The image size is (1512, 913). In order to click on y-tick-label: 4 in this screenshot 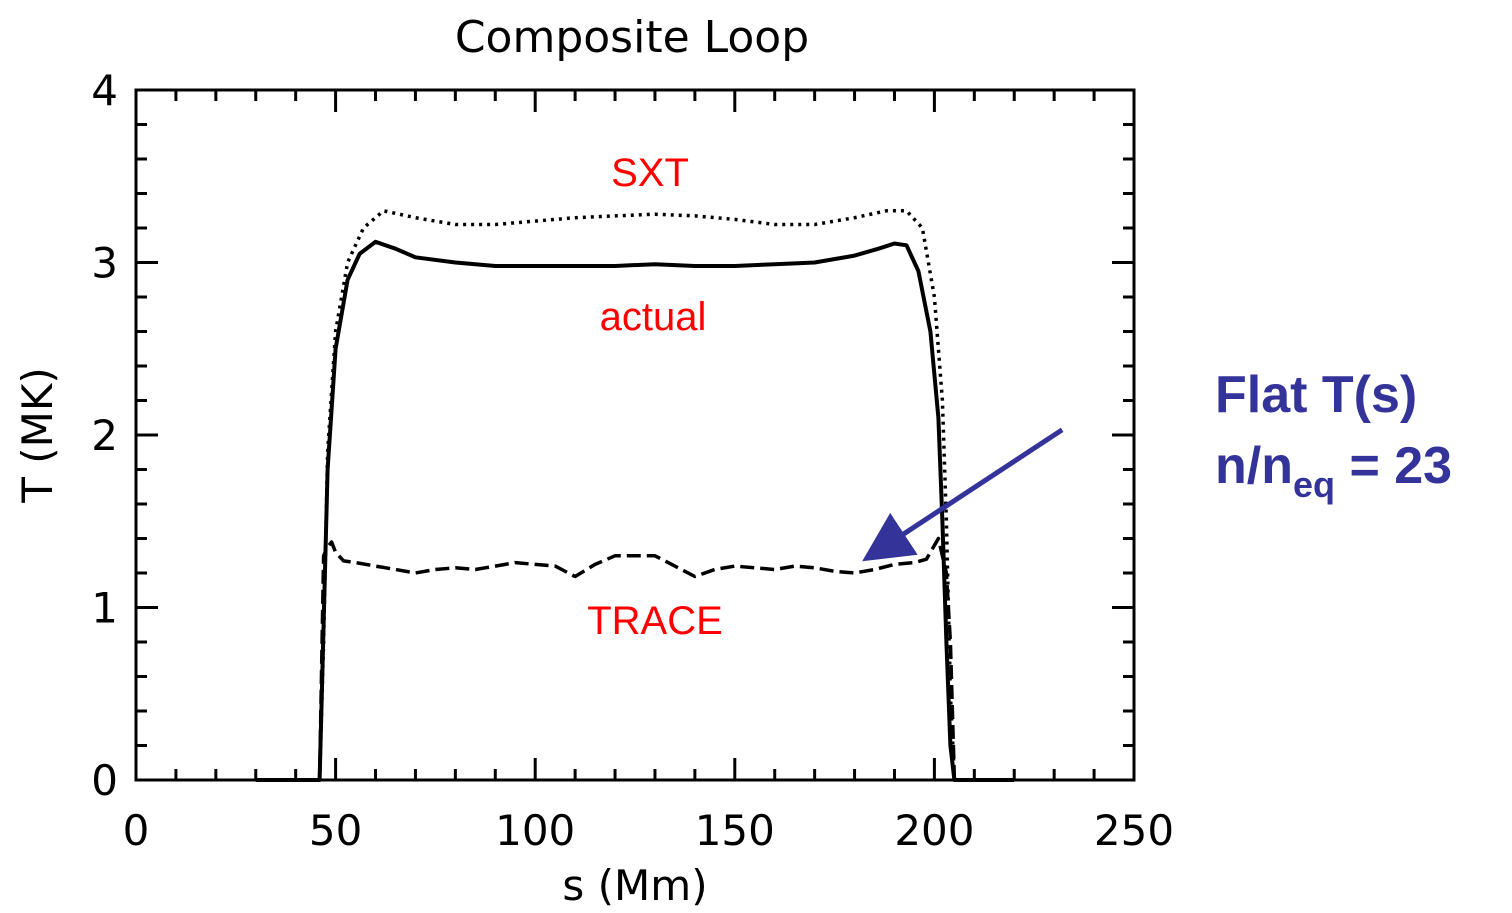, I will do `click(104, 90)`.